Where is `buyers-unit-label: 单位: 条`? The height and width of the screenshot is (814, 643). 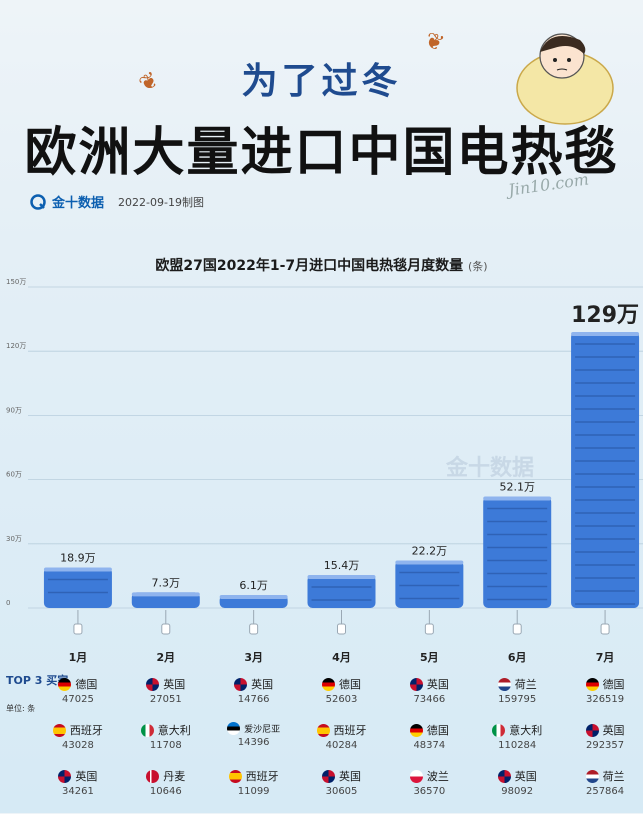 buyers-unit-label: 单位: 条 is located at coordinates (21, 708).